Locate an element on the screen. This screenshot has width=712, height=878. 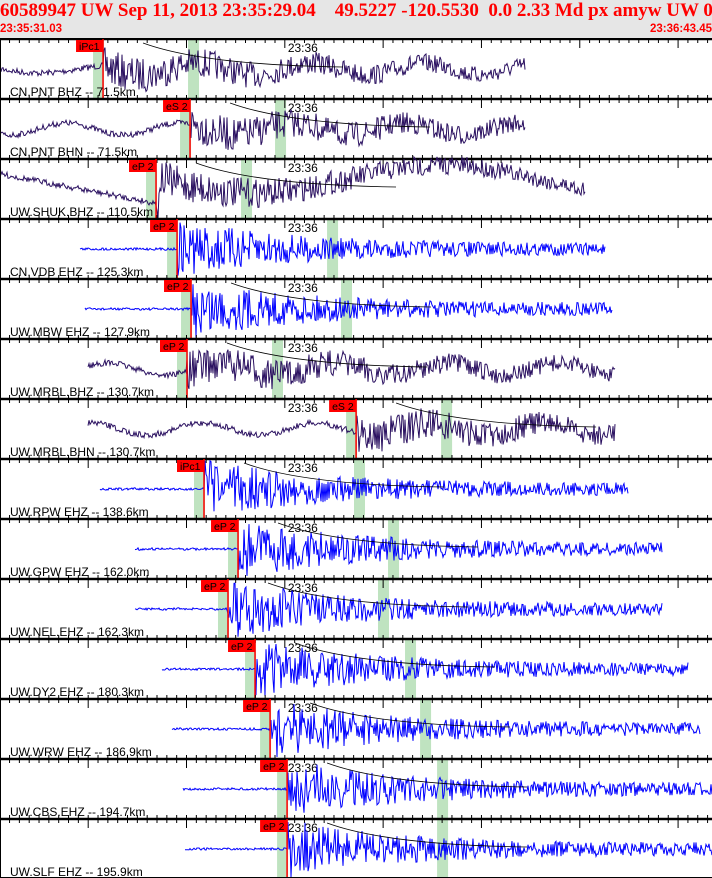
station-label: CN.VDB EHZ -- 125.3km is located at coordinates (76, 272).